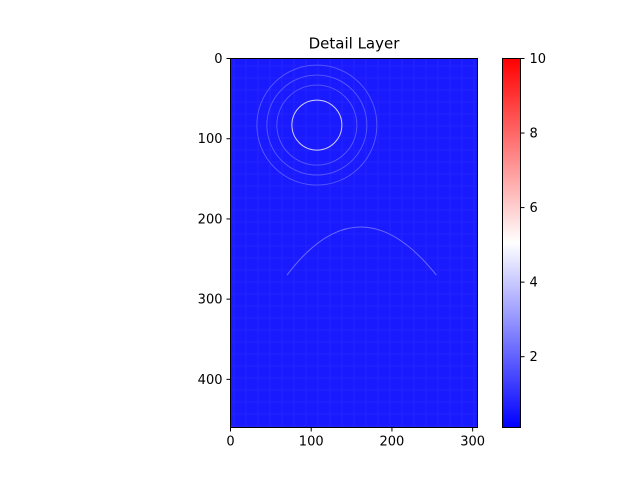  I want to click on colorbar-tick-label: 4, so click(534, 283).